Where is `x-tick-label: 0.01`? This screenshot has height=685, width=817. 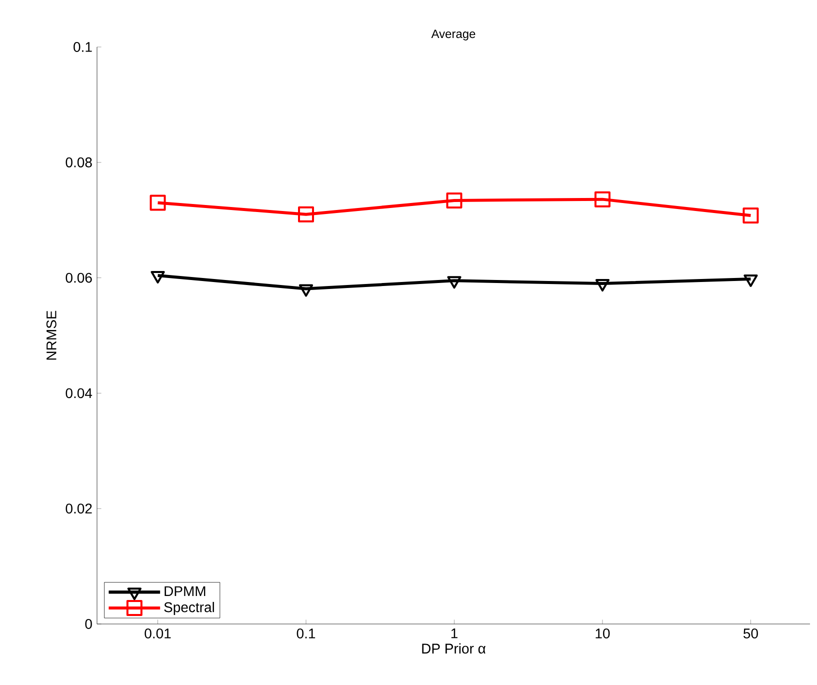
x-tick-label: 0.01 is located at coordinates (157, 633).